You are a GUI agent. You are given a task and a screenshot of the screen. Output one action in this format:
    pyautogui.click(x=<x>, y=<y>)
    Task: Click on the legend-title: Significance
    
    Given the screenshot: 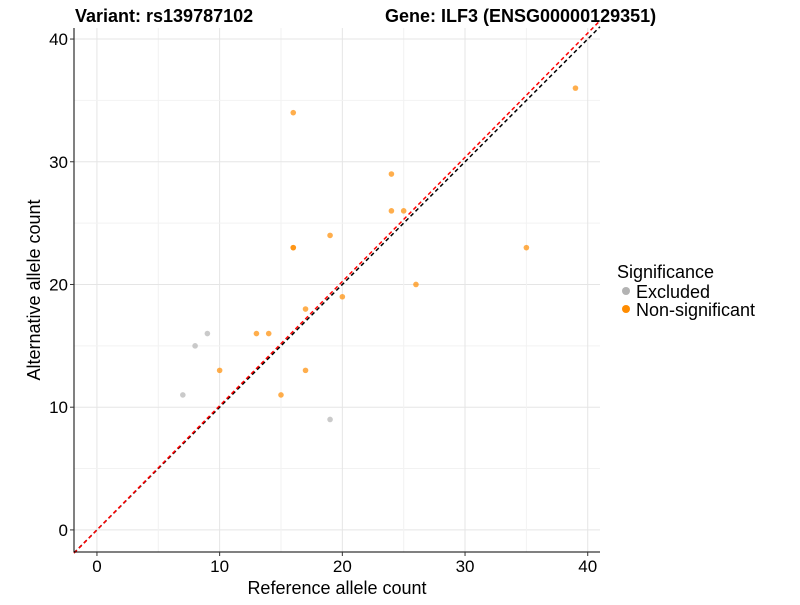 What is the action you would take?
    pyautogui.click(x=665, y=272)
    